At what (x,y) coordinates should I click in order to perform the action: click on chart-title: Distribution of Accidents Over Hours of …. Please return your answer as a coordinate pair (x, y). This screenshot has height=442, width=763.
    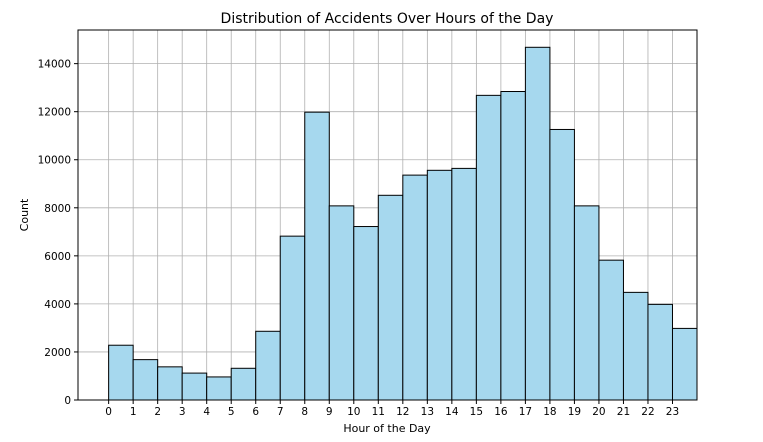
    Looking at the image, I should click on (387, 19).